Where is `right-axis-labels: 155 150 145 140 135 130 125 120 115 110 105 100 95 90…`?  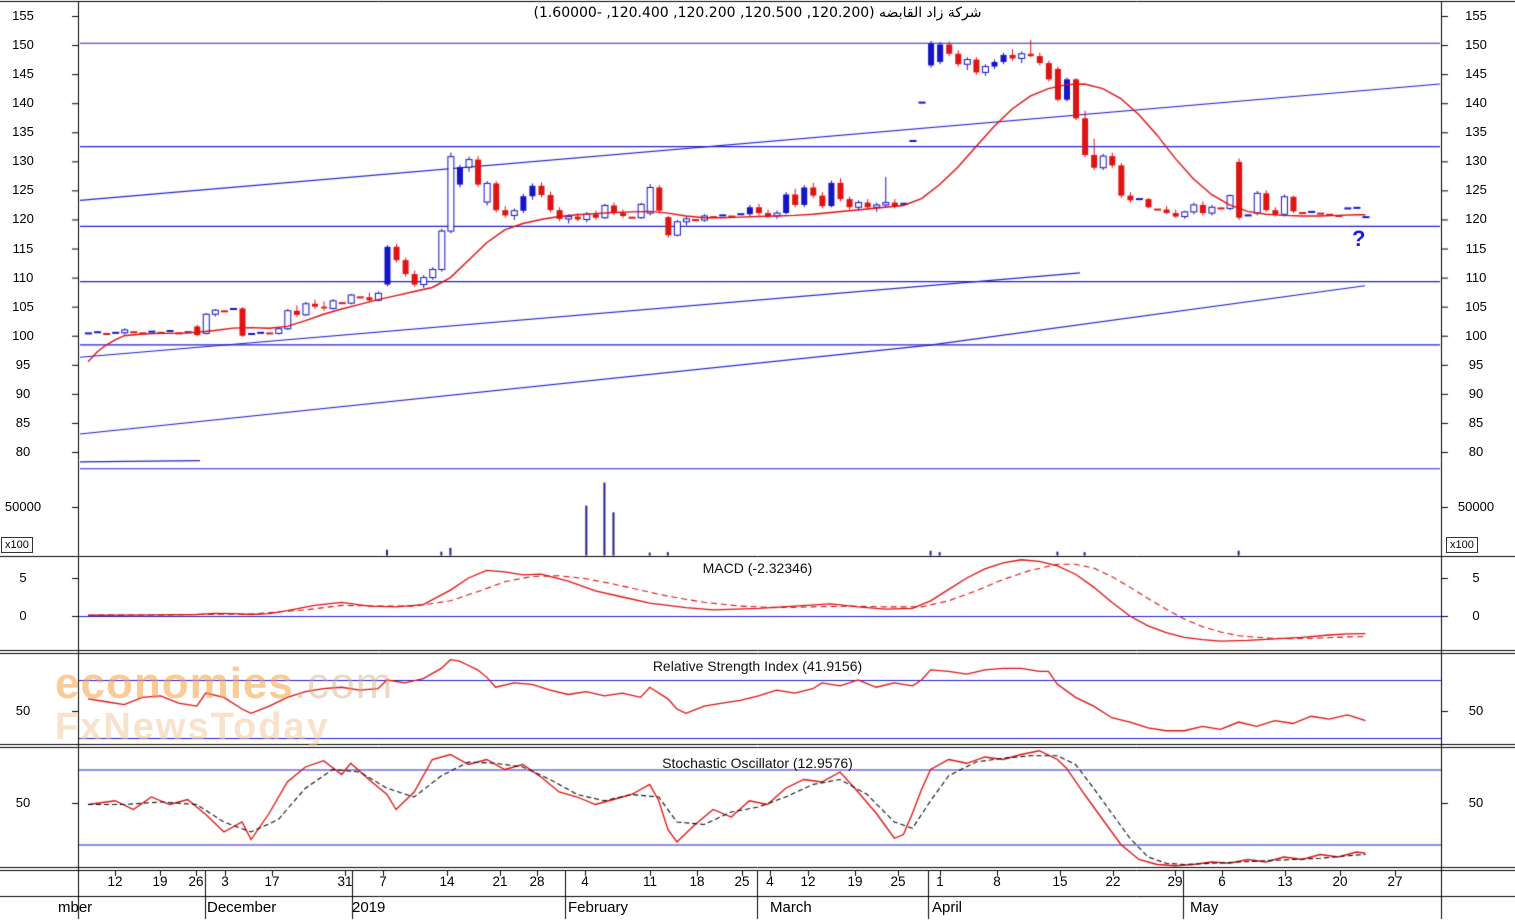 right-axis-labels: 155 150 145 140 135 130 125 120 115 110 105 100 95 90… is located at coordinates (1476, 460).